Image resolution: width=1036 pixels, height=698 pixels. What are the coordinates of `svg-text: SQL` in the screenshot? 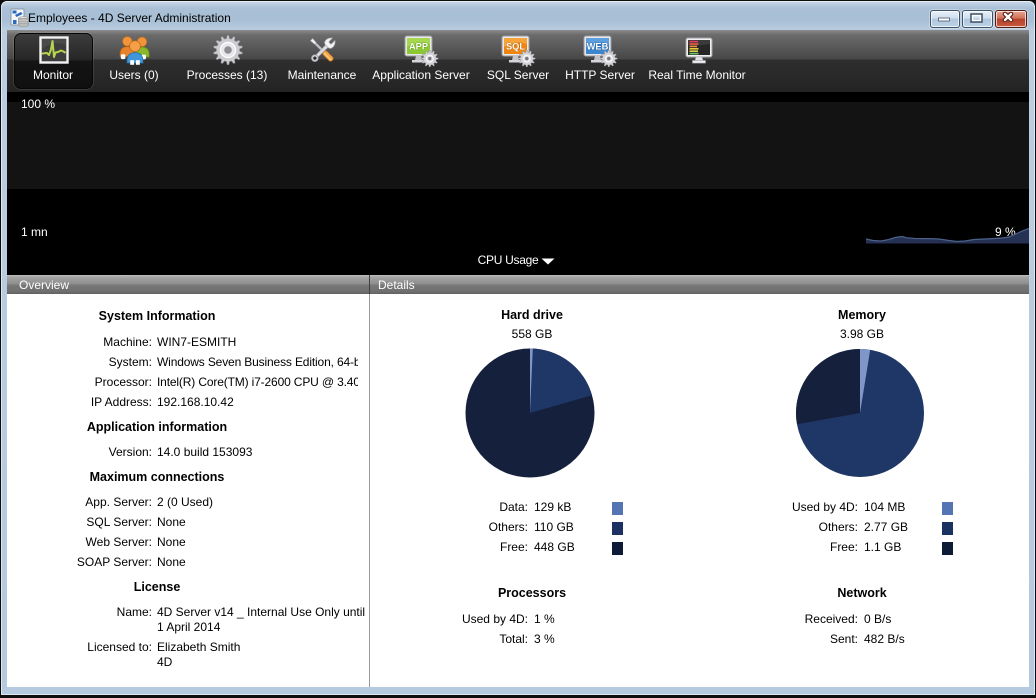 It's located at (515, 47).